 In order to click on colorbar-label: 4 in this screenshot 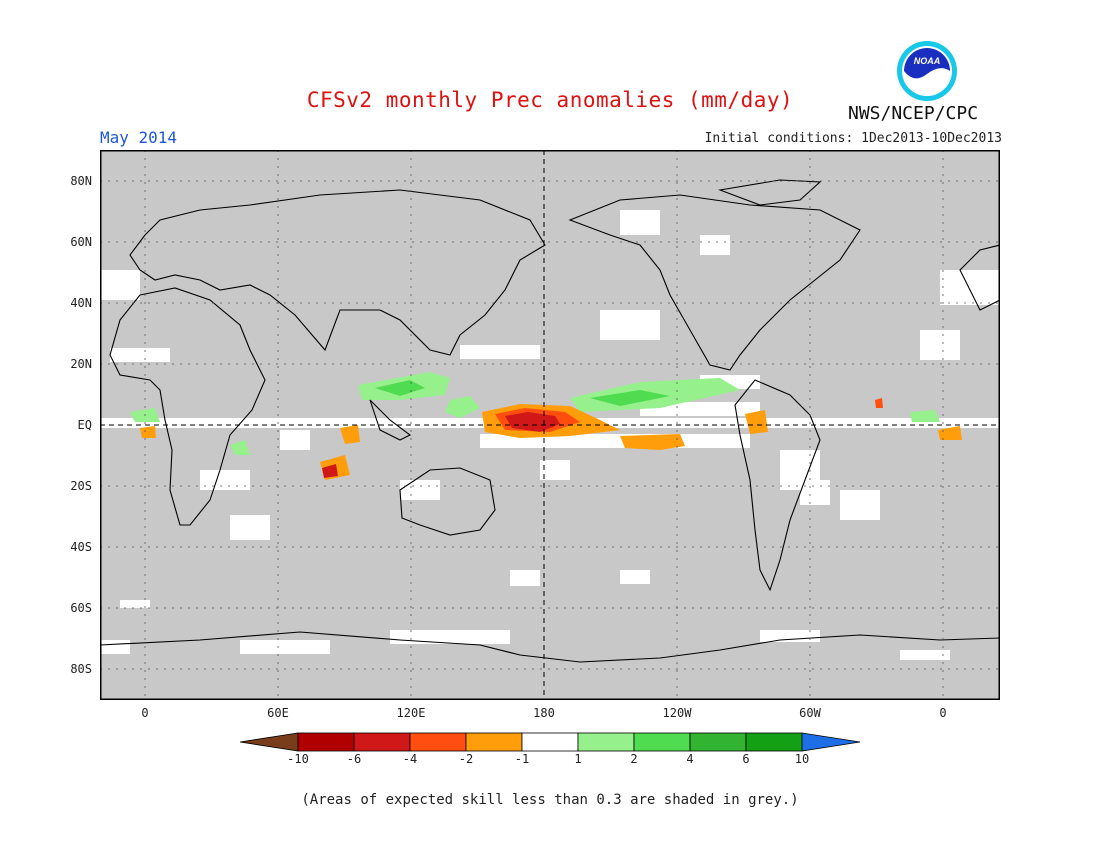, I will do `click(690, 759)`.